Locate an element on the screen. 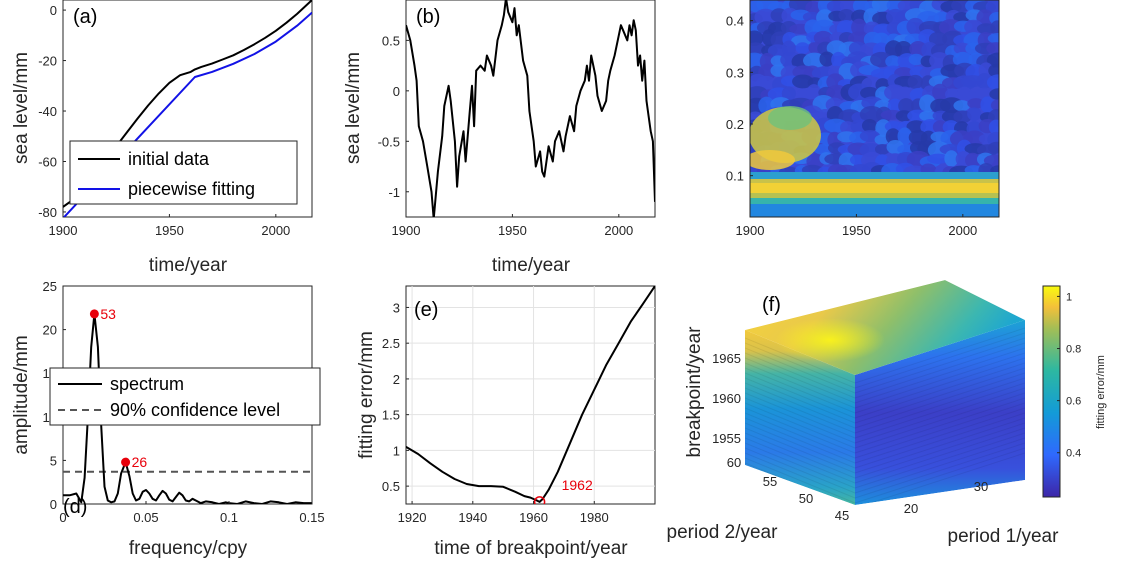 This screenshot has height=562, width=1125. panel-d-xlabel: frequency/cpy is located at coordinates (188, 548).